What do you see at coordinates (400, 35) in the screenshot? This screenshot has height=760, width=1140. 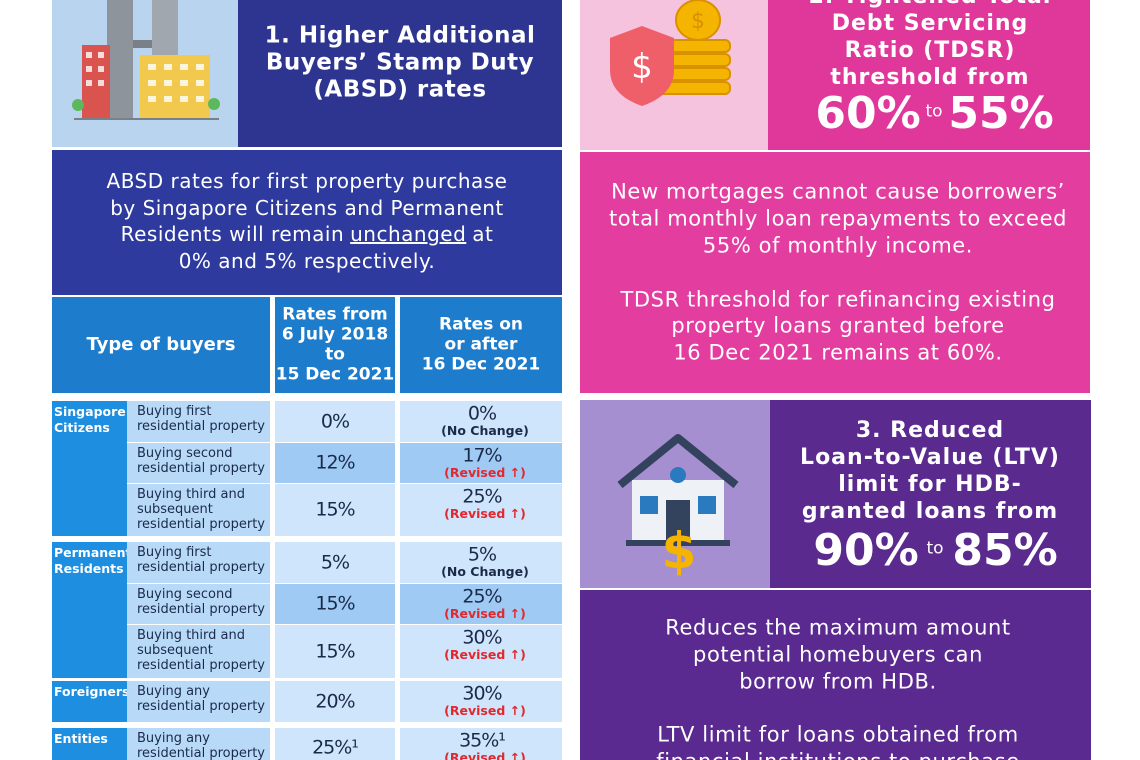 I see `section-title: 1. Higher Additional` at bounding box center [400, 35].